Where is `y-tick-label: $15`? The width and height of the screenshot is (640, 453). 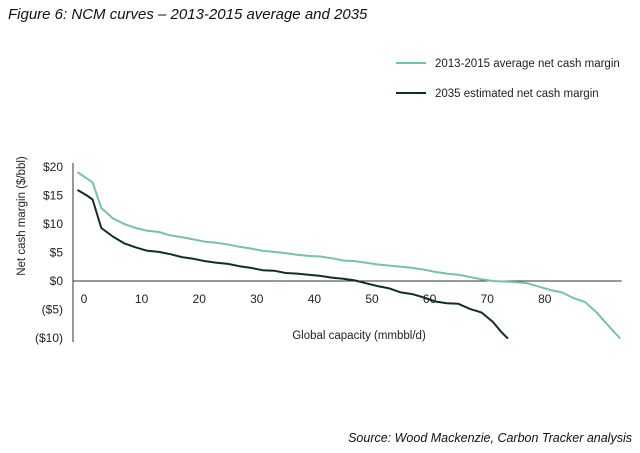
y-tick-label: $15 is located at coordinates (53, 196).